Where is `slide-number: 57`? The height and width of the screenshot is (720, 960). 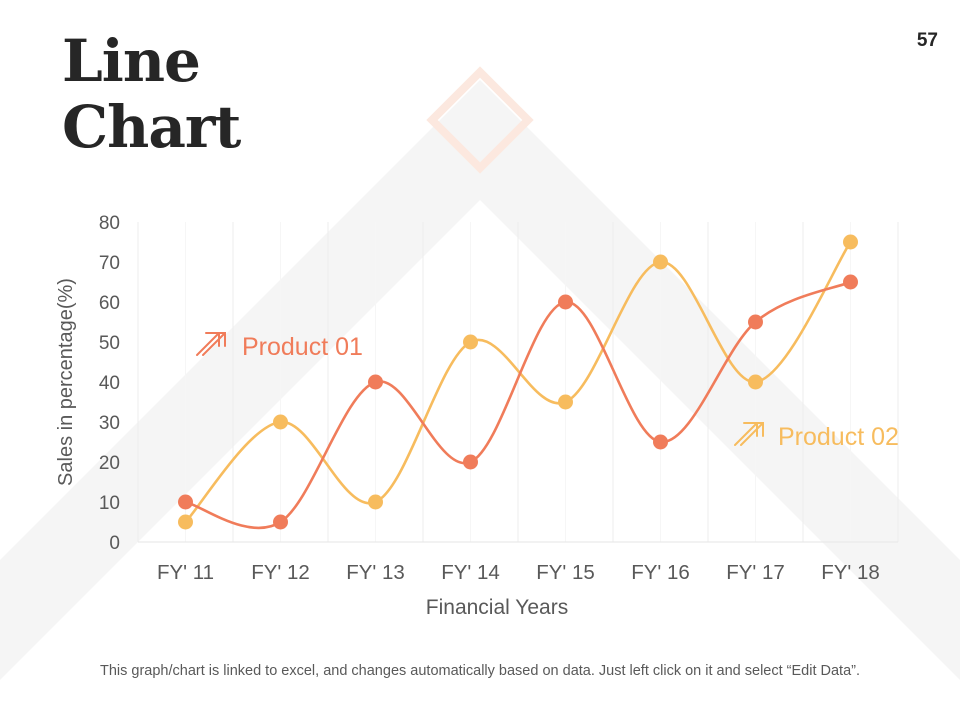 slide-number: 57 is located at coordinates (927, 40).